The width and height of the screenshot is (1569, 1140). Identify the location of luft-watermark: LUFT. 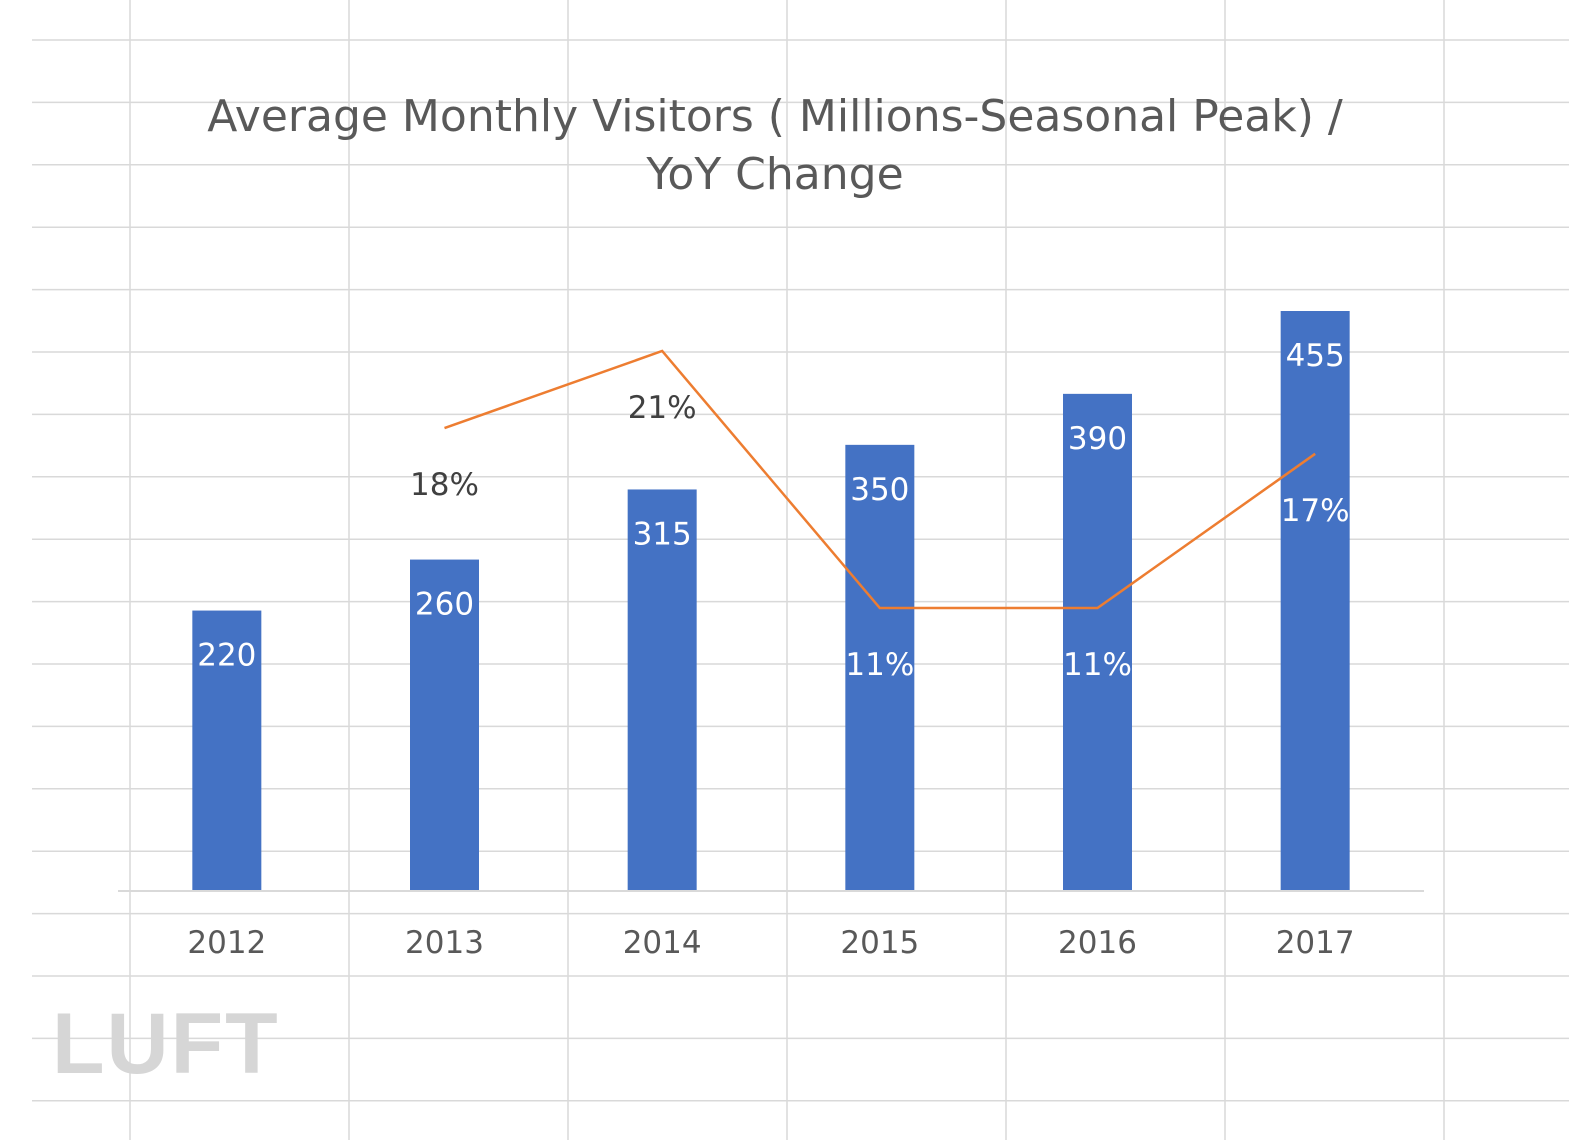
(166, 1044).